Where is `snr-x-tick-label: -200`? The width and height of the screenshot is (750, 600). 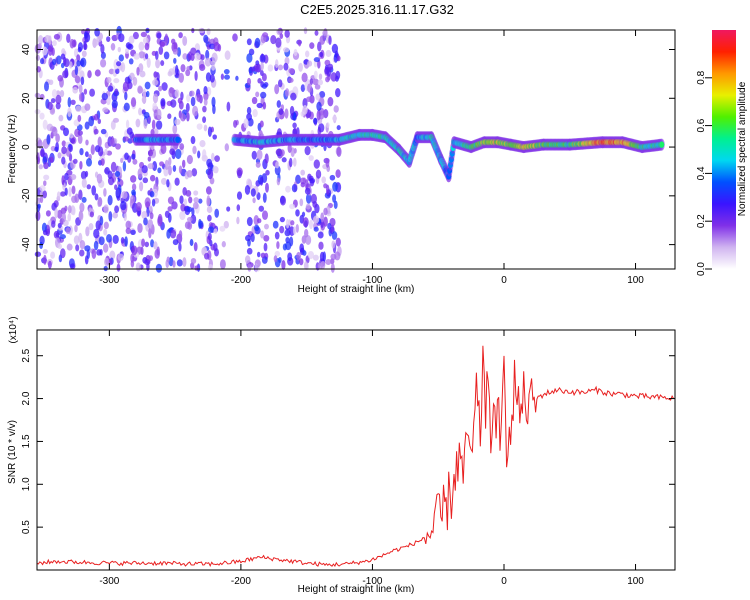
snr-x-tick-label: -200 is located at coordinates (241, 581).